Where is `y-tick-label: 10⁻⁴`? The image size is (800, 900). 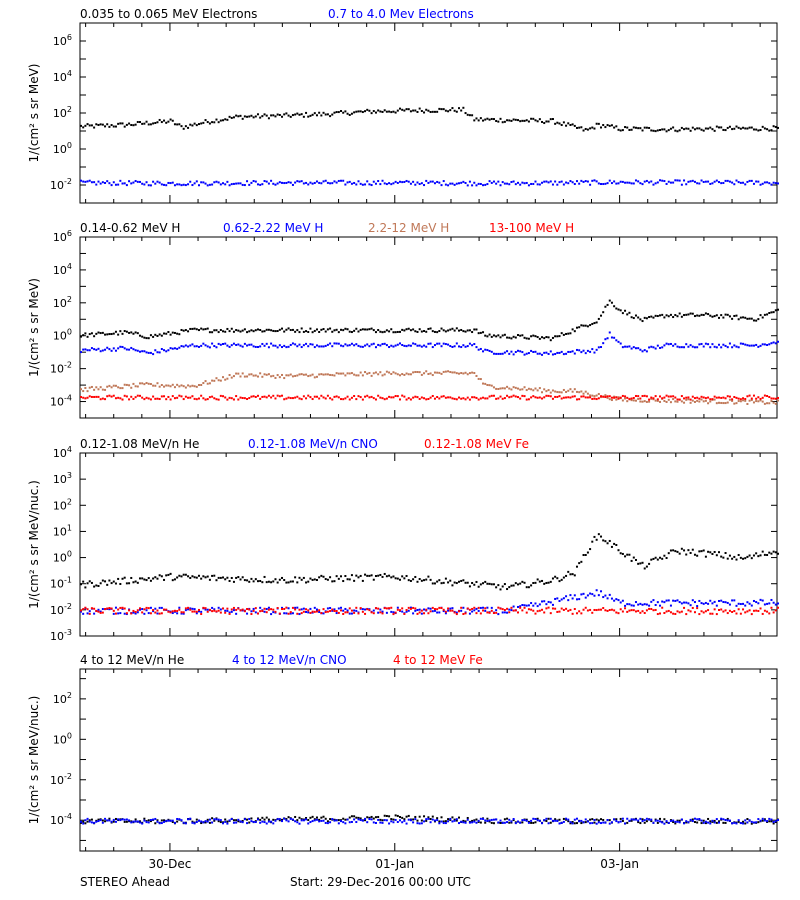
y-tick-label: 10⁻⁴ is located at coordinates (61, 819).